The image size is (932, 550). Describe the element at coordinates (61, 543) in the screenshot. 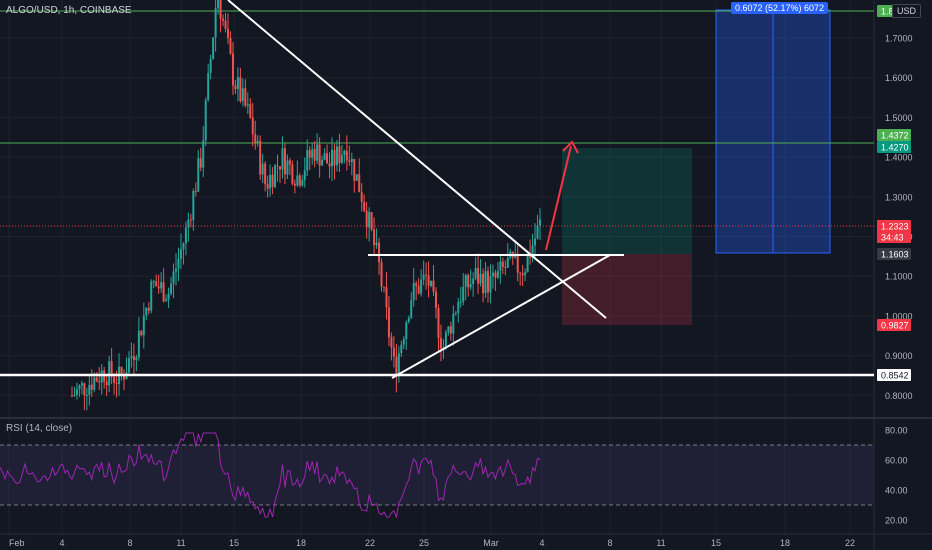

I see `time-label: 4` at that location.